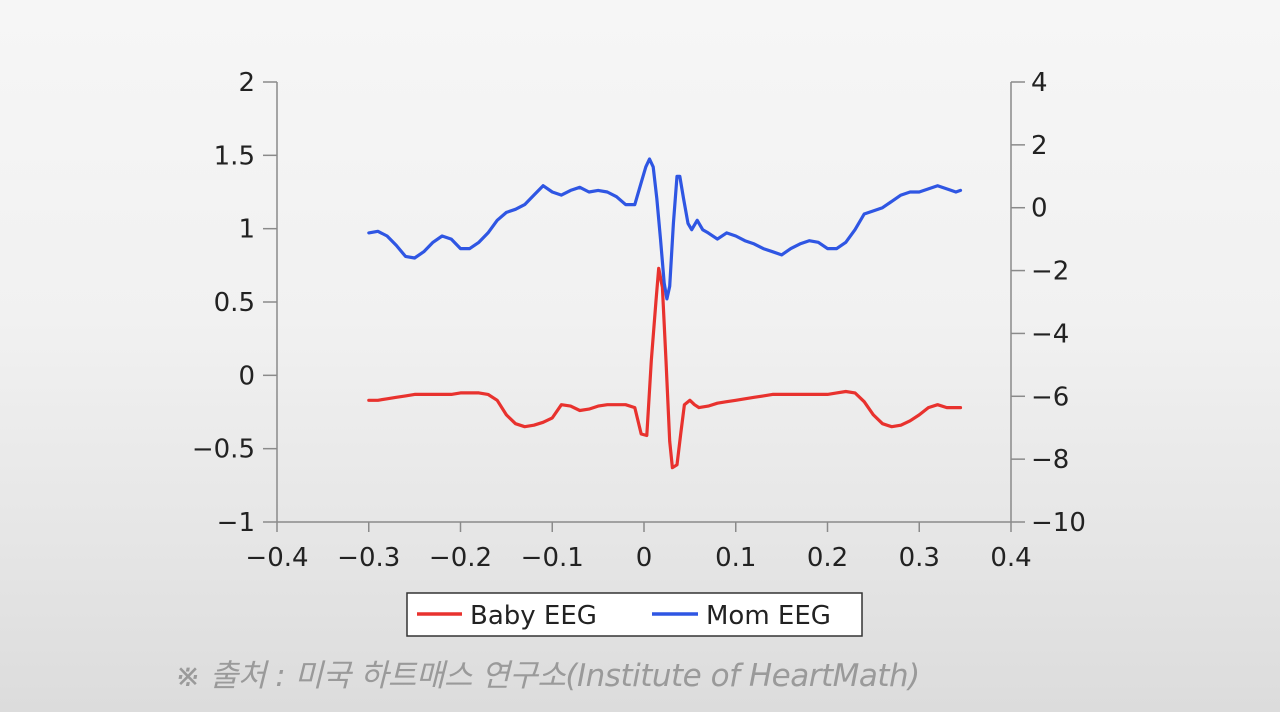  I want to click on x-tick-label: −0.1, so click(552, 558).